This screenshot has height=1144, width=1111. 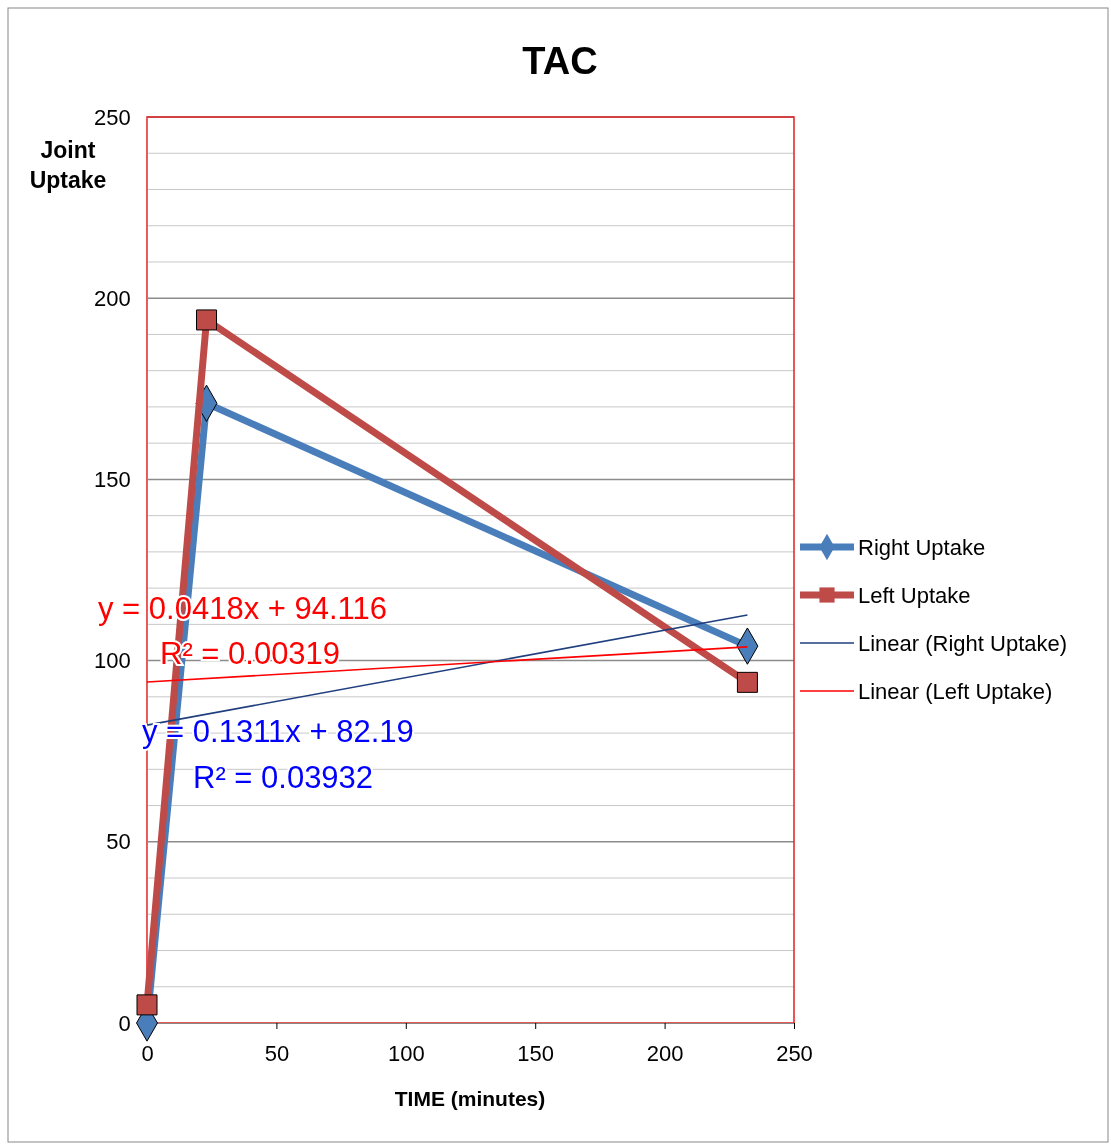 I want to click on y-tick-label: 0, so click(x=124, y=1023).